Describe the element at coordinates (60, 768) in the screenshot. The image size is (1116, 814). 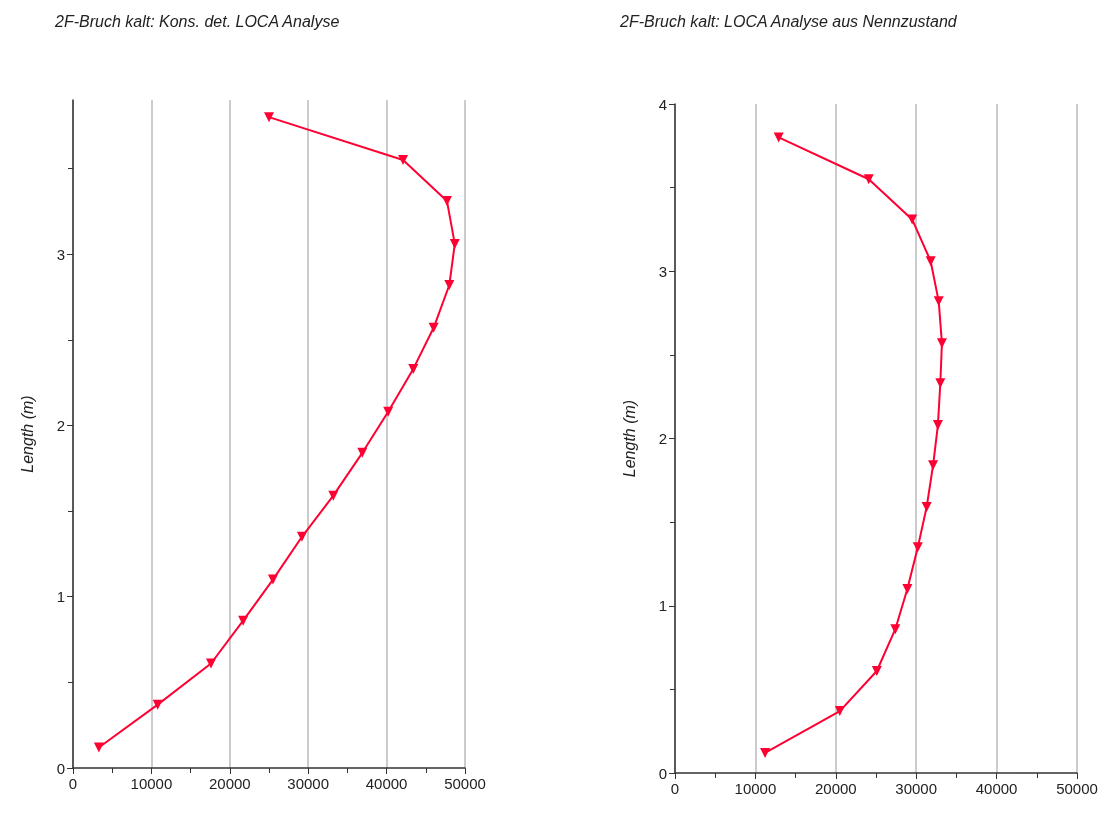
I see `y-tick-label: 0` at that location.